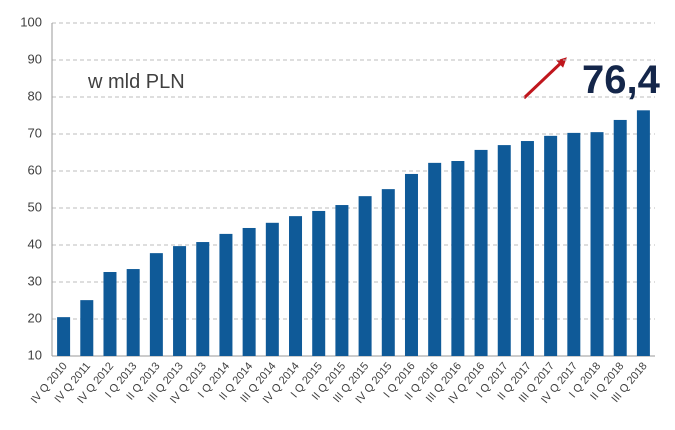 The width and height of the screenshot is (675, 430). What do you see at coordinates (35, 58) in the screenshot?
I see `y-tick-label: 90` at bounding box center [35, 58].